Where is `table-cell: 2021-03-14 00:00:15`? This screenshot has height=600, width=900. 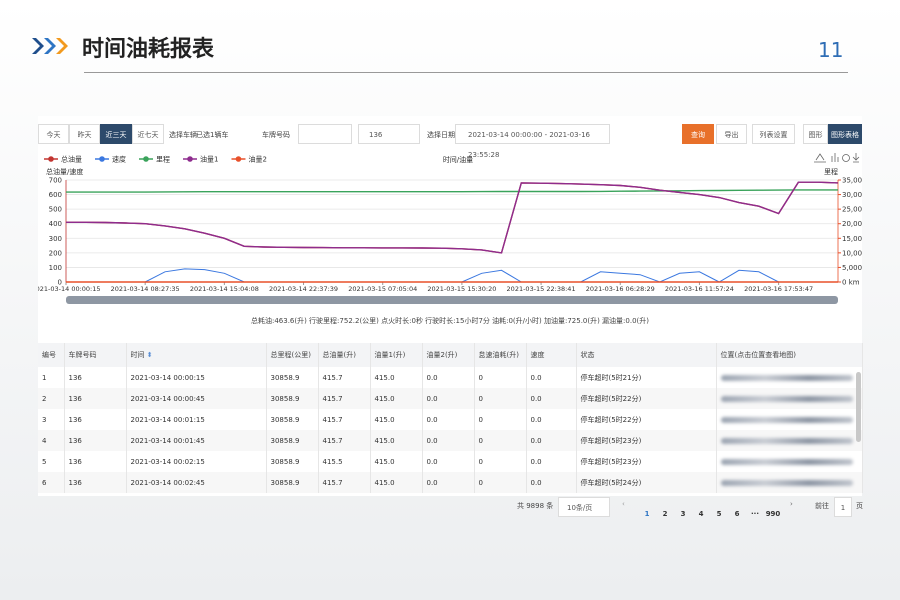 table-cell: 2021-03-14 00:00:15 is located at coordinates (196, 377).